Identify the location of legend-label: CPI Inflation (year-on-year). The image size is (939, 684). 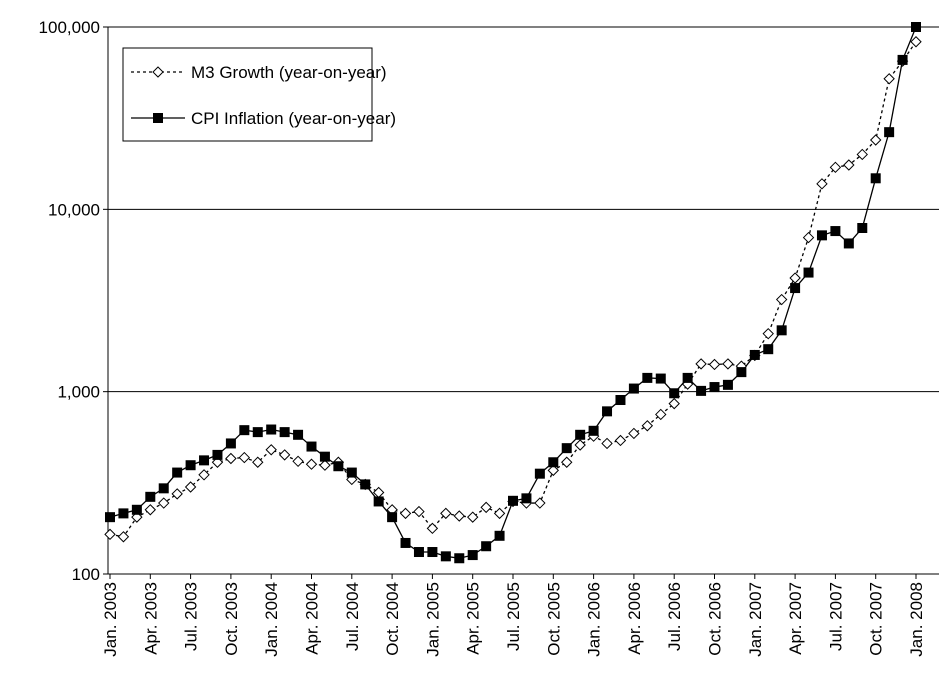
(293, 118).